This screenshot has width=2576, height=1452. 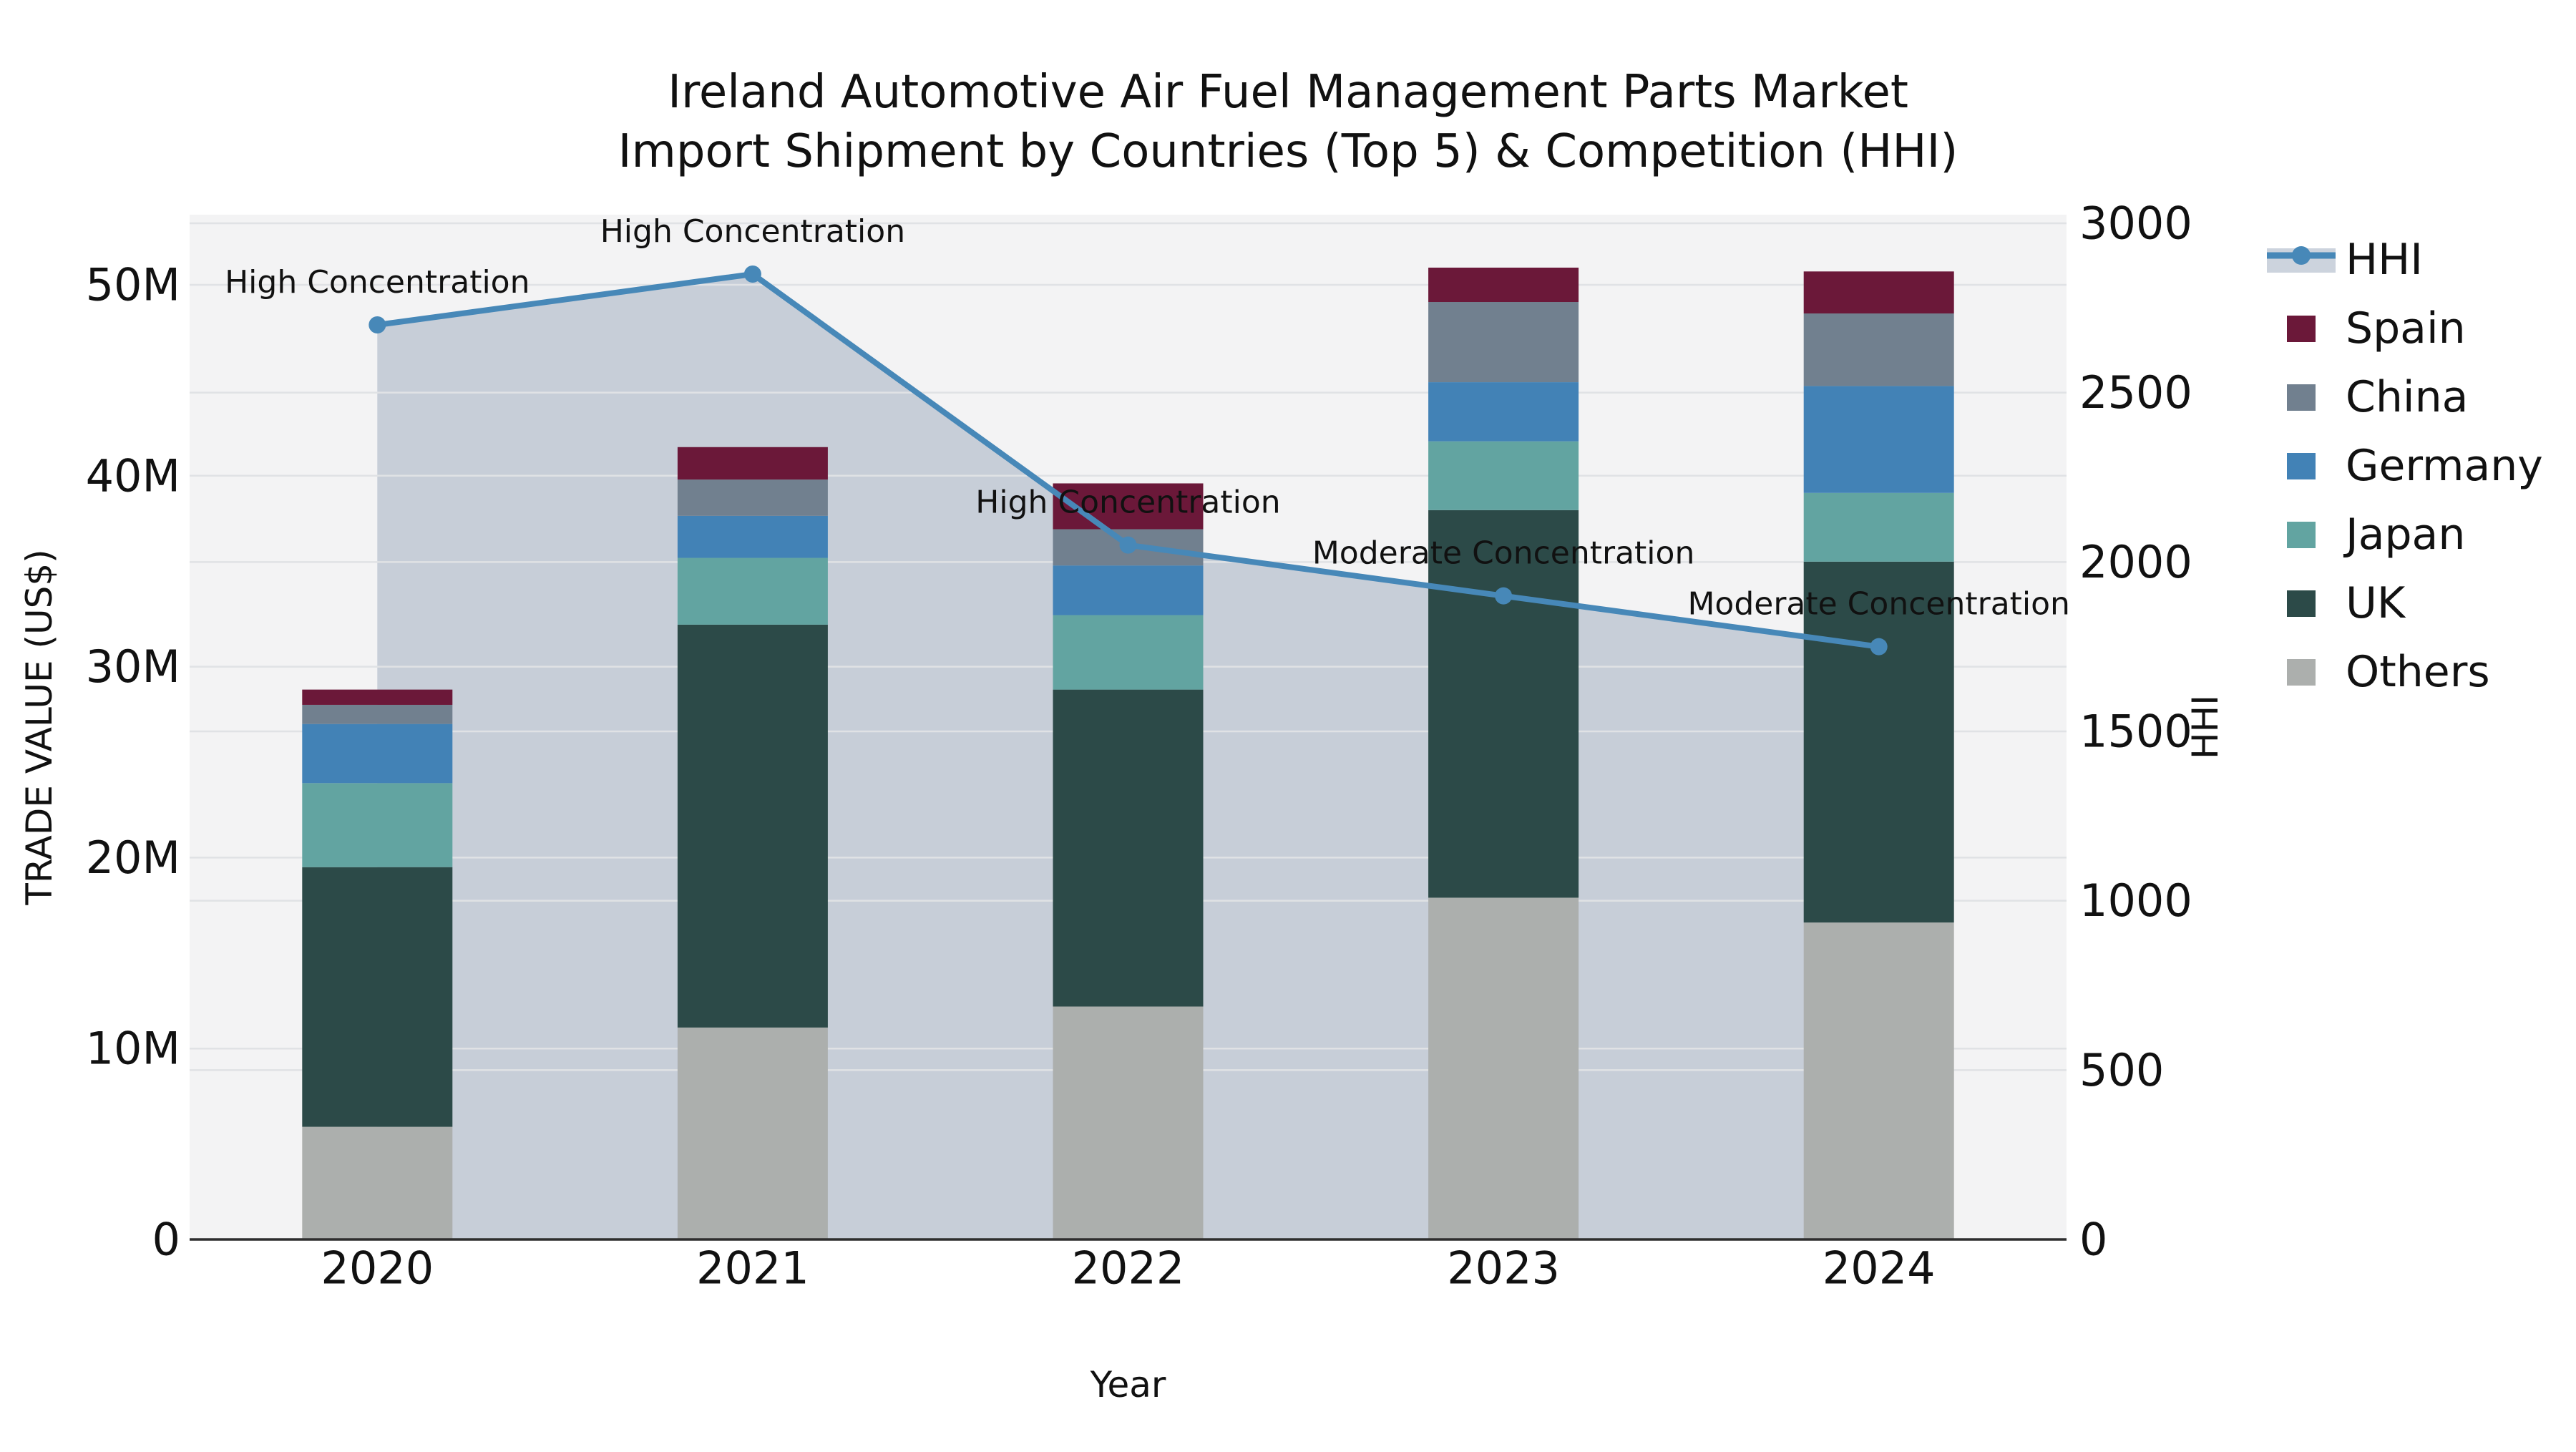 I want to click on bar-2024-others, so click(x=1878, y=1080).